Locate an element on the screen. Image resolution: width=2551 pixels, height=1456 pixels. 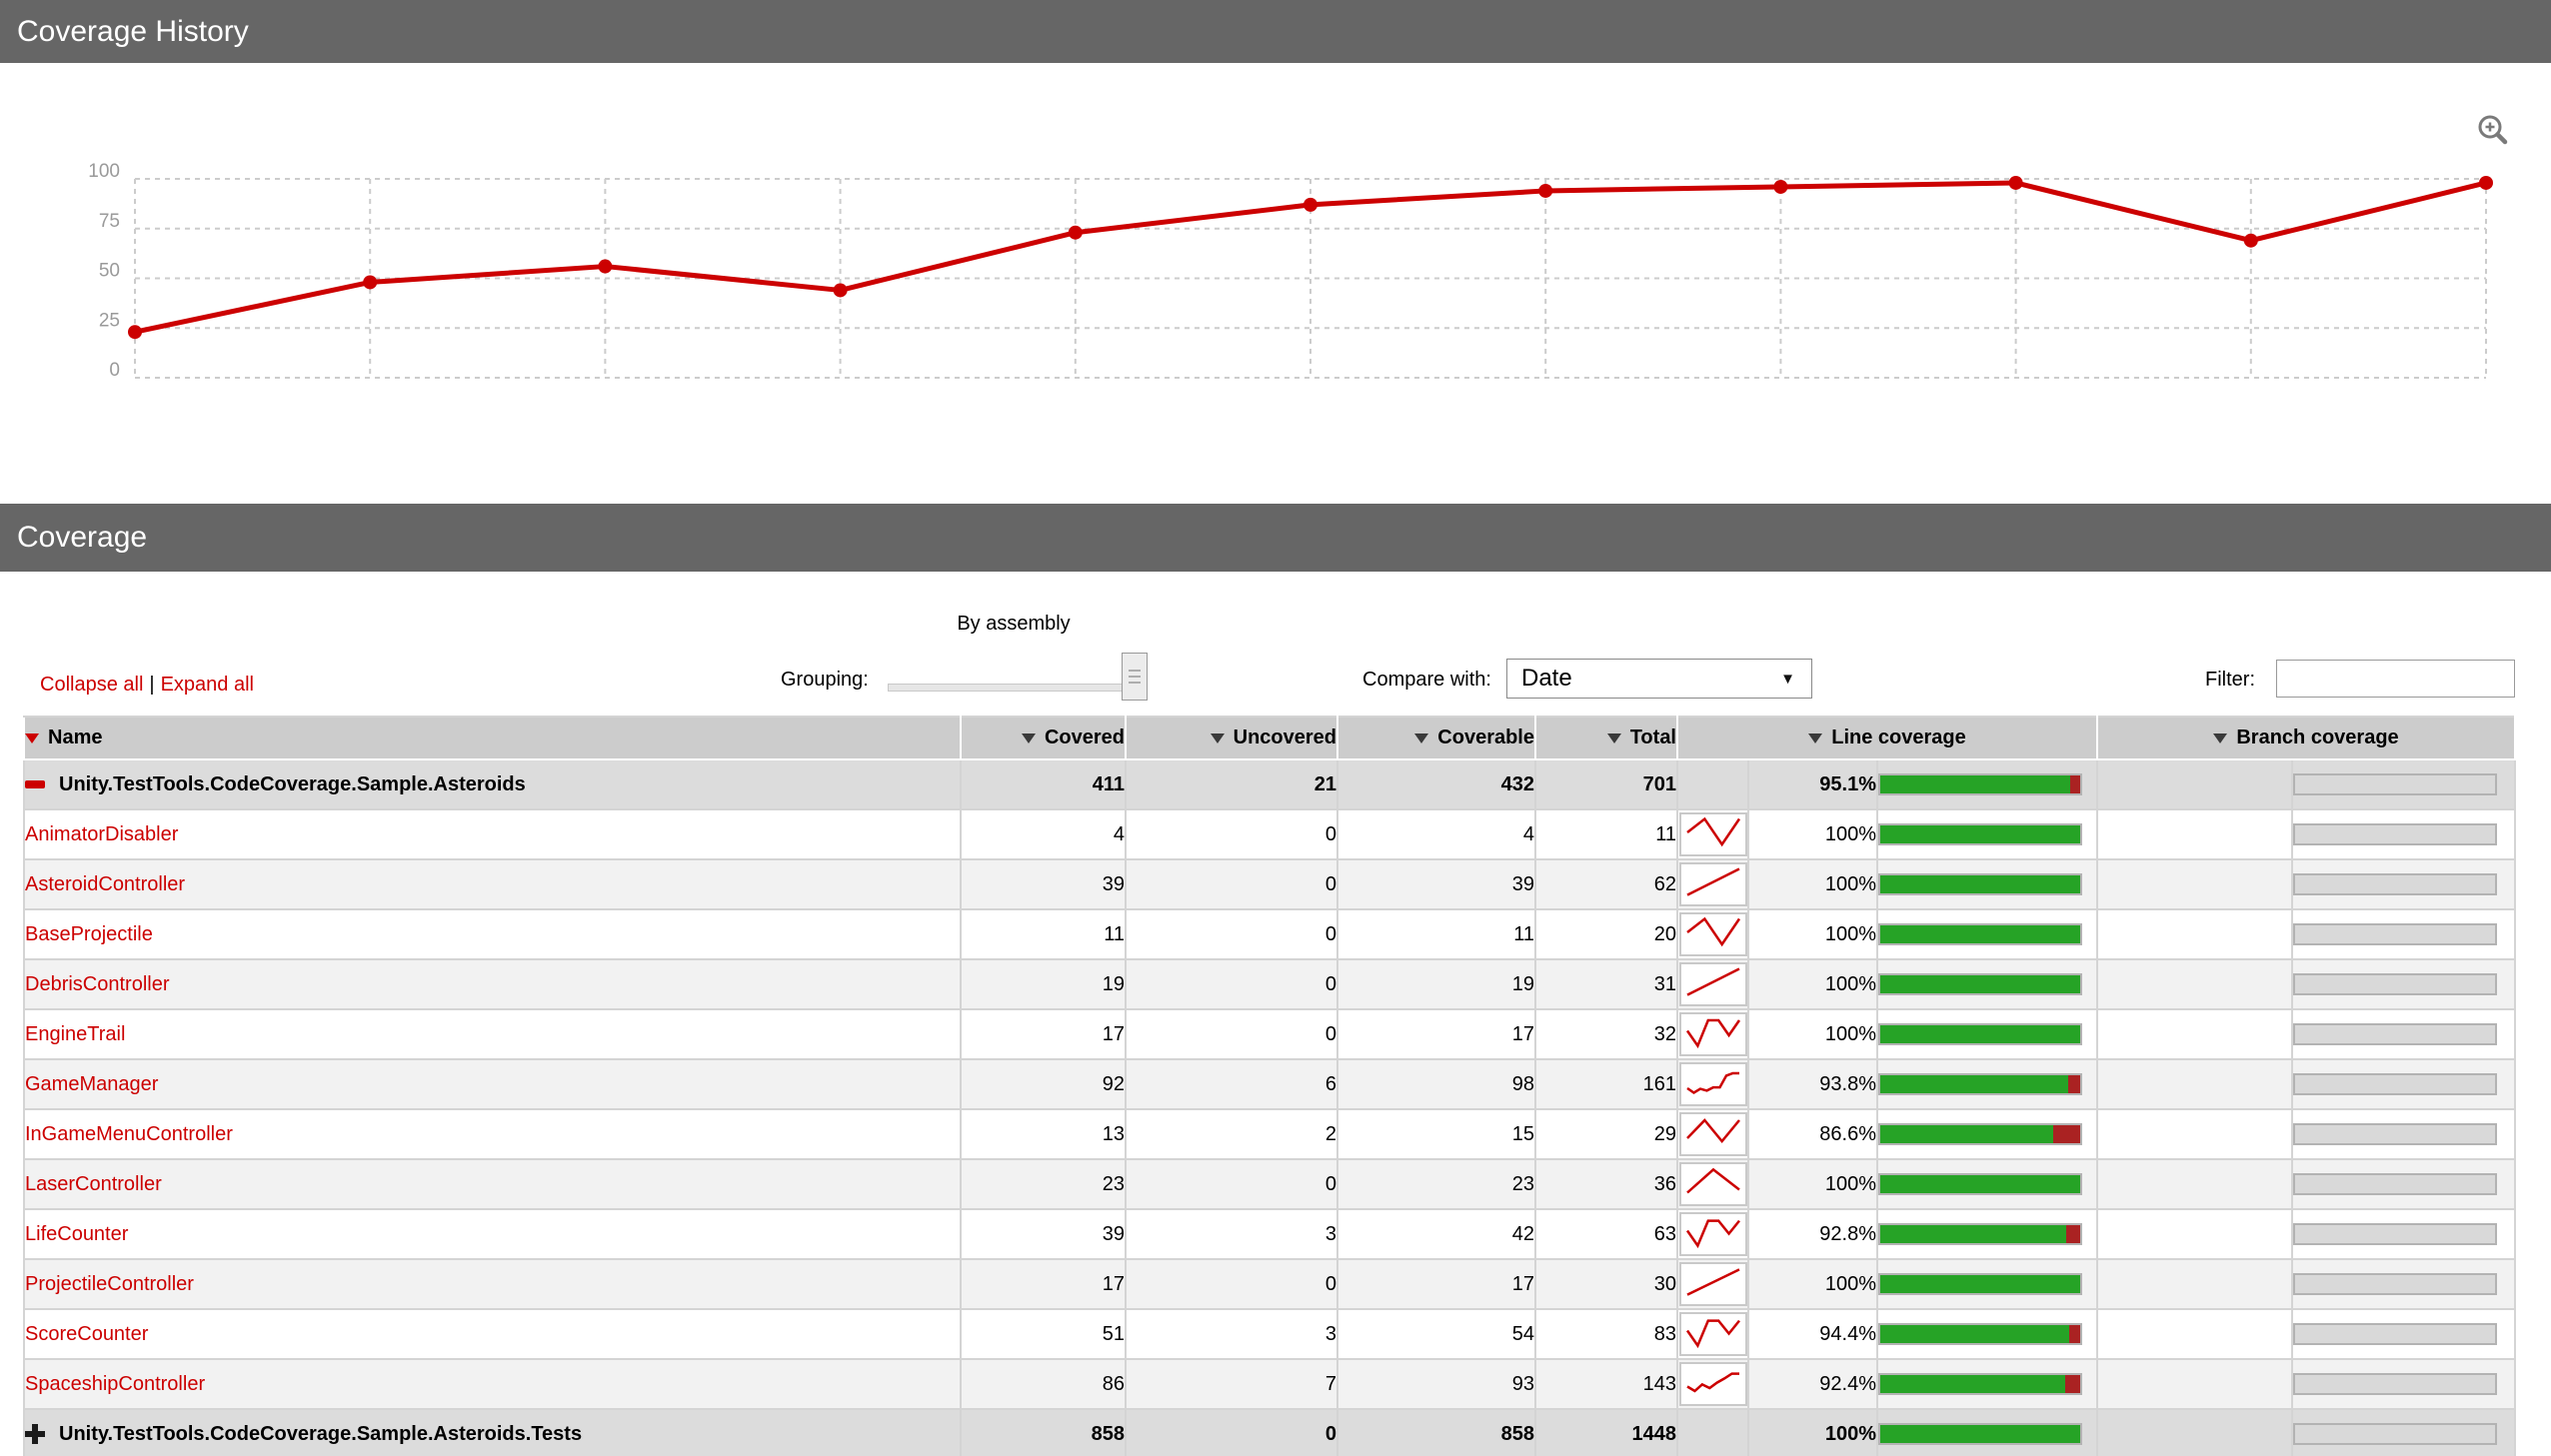
class-link: BaseProjectile is located at coordinates (89, 933).